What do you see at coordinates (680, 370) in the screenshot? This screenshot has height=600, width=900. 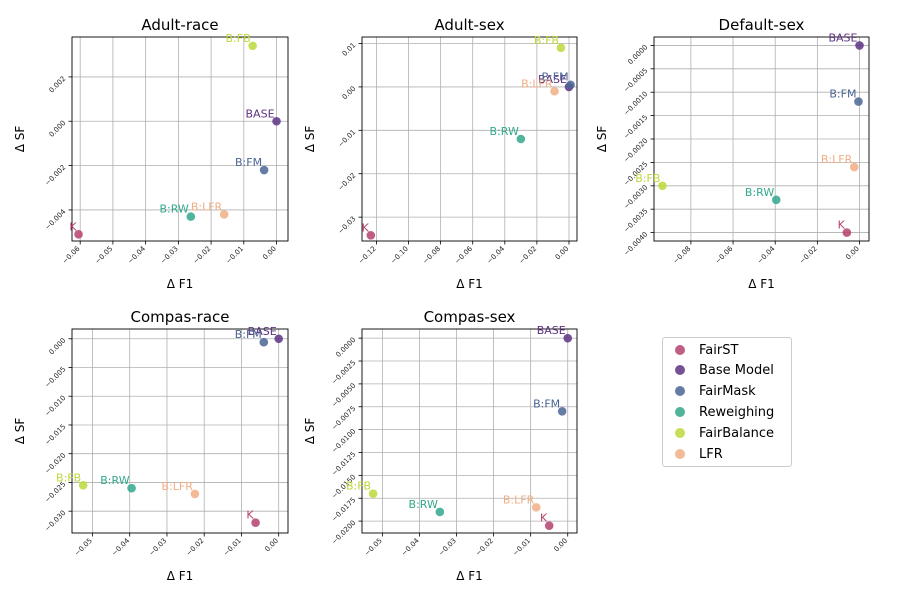 I see `legend-marker-base-model` at bounding box center [680, 370].